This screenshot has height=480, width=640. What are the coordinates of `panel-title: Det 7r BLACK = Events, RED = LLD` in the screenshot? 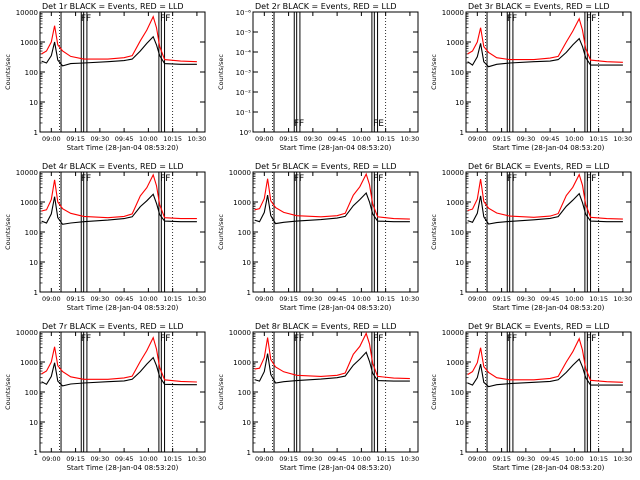 It's located at (113, 326).